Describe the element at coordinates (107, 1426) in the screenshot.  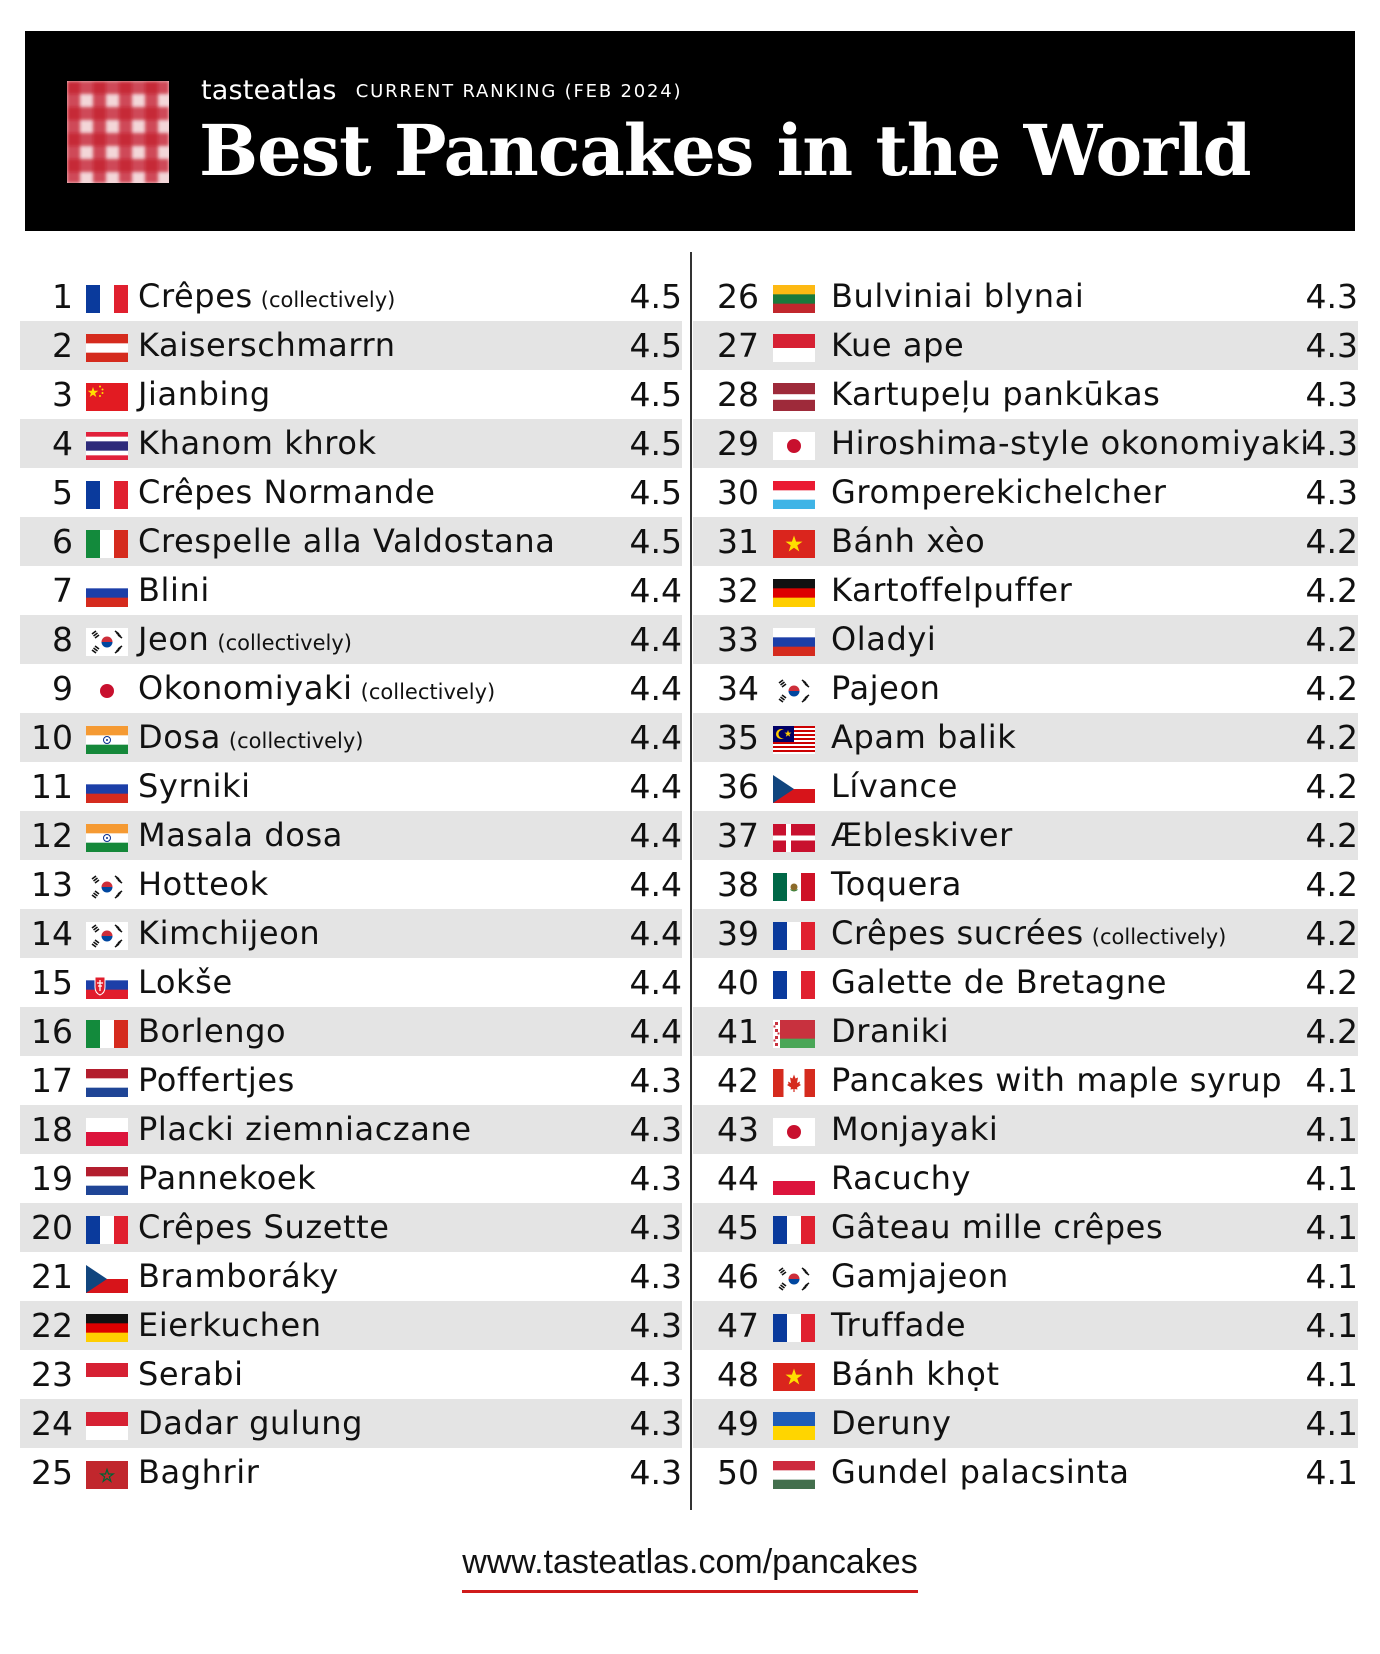
I see `flag-indonesia-icon` at that location.